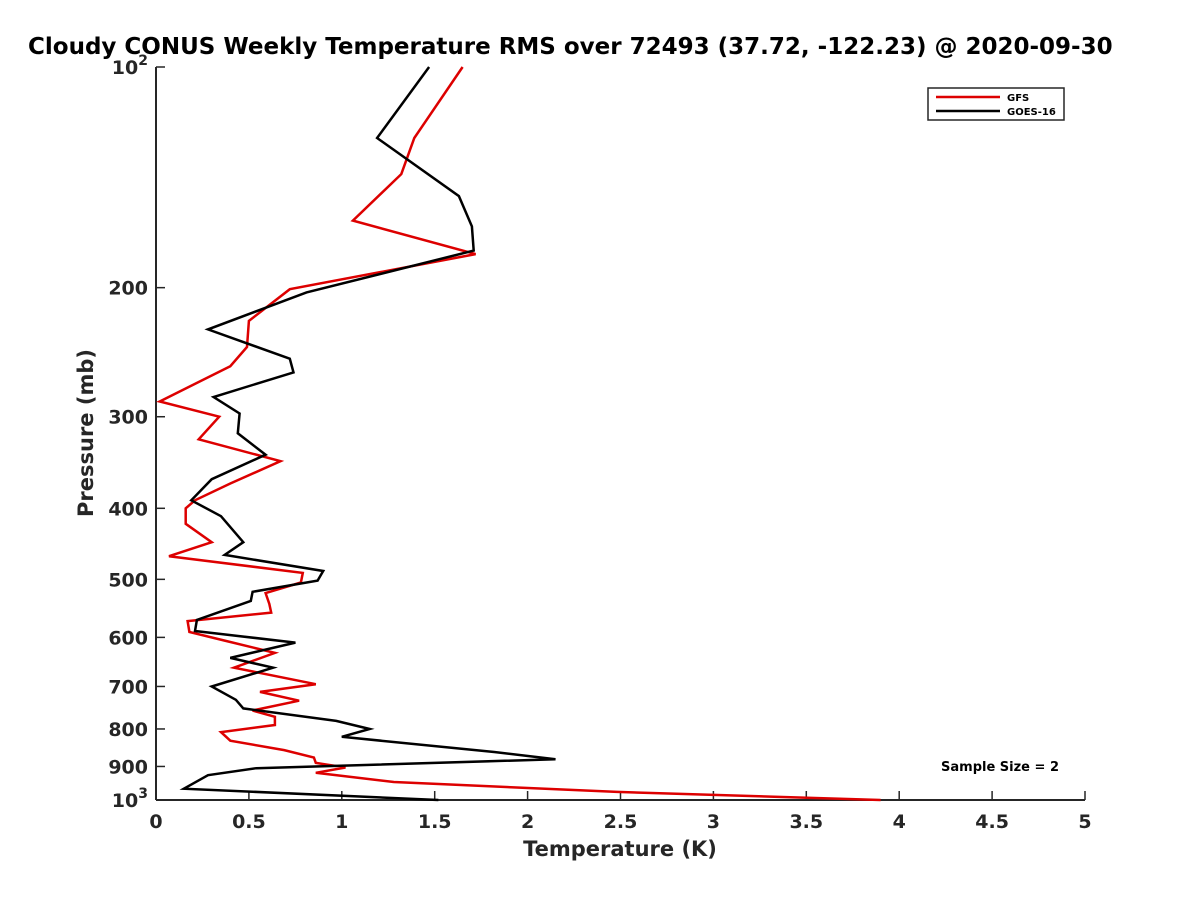  Describe the element at coordinates (1000, 767) in the screenshot. I see `sample-size-annotation: Sample Size = 2` at that location.